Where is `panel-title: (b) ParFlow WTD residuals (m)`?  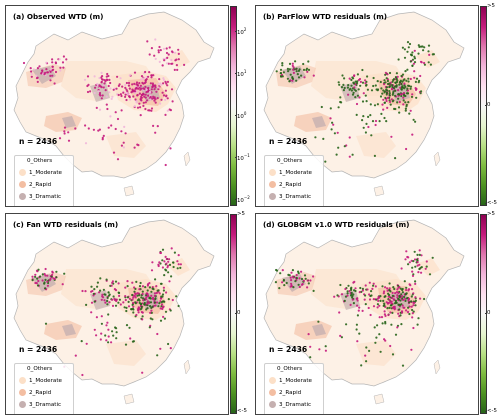 panel-title: (b) ParFlow WTD residuals (m) is located at coordinates (325, 16).